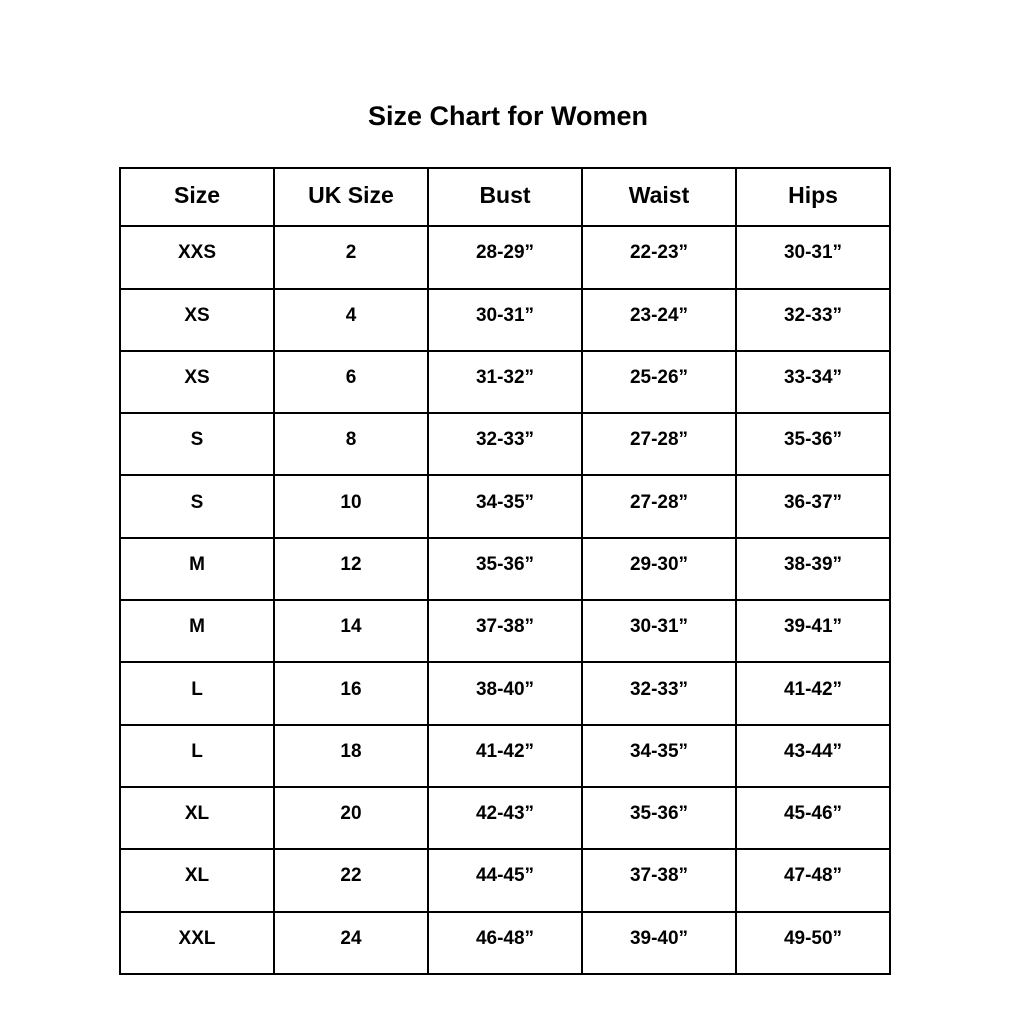 The image size is (1024, 1024). I want to click on table-row: L 16 38-40” 32-33” 41-42”, so click(505, 693).